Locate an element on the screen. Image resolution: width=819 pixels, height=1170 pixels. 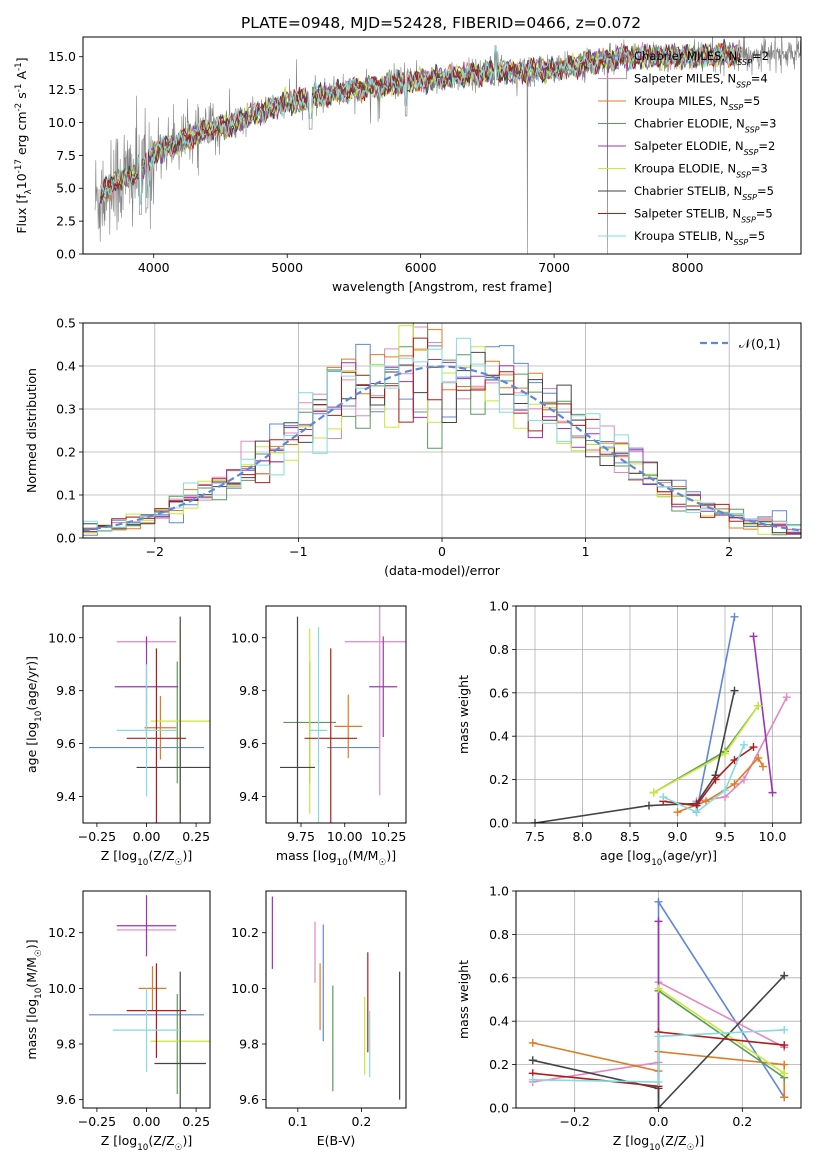
weight_vs_Z-plot-area is located at coordinates (658, 999).